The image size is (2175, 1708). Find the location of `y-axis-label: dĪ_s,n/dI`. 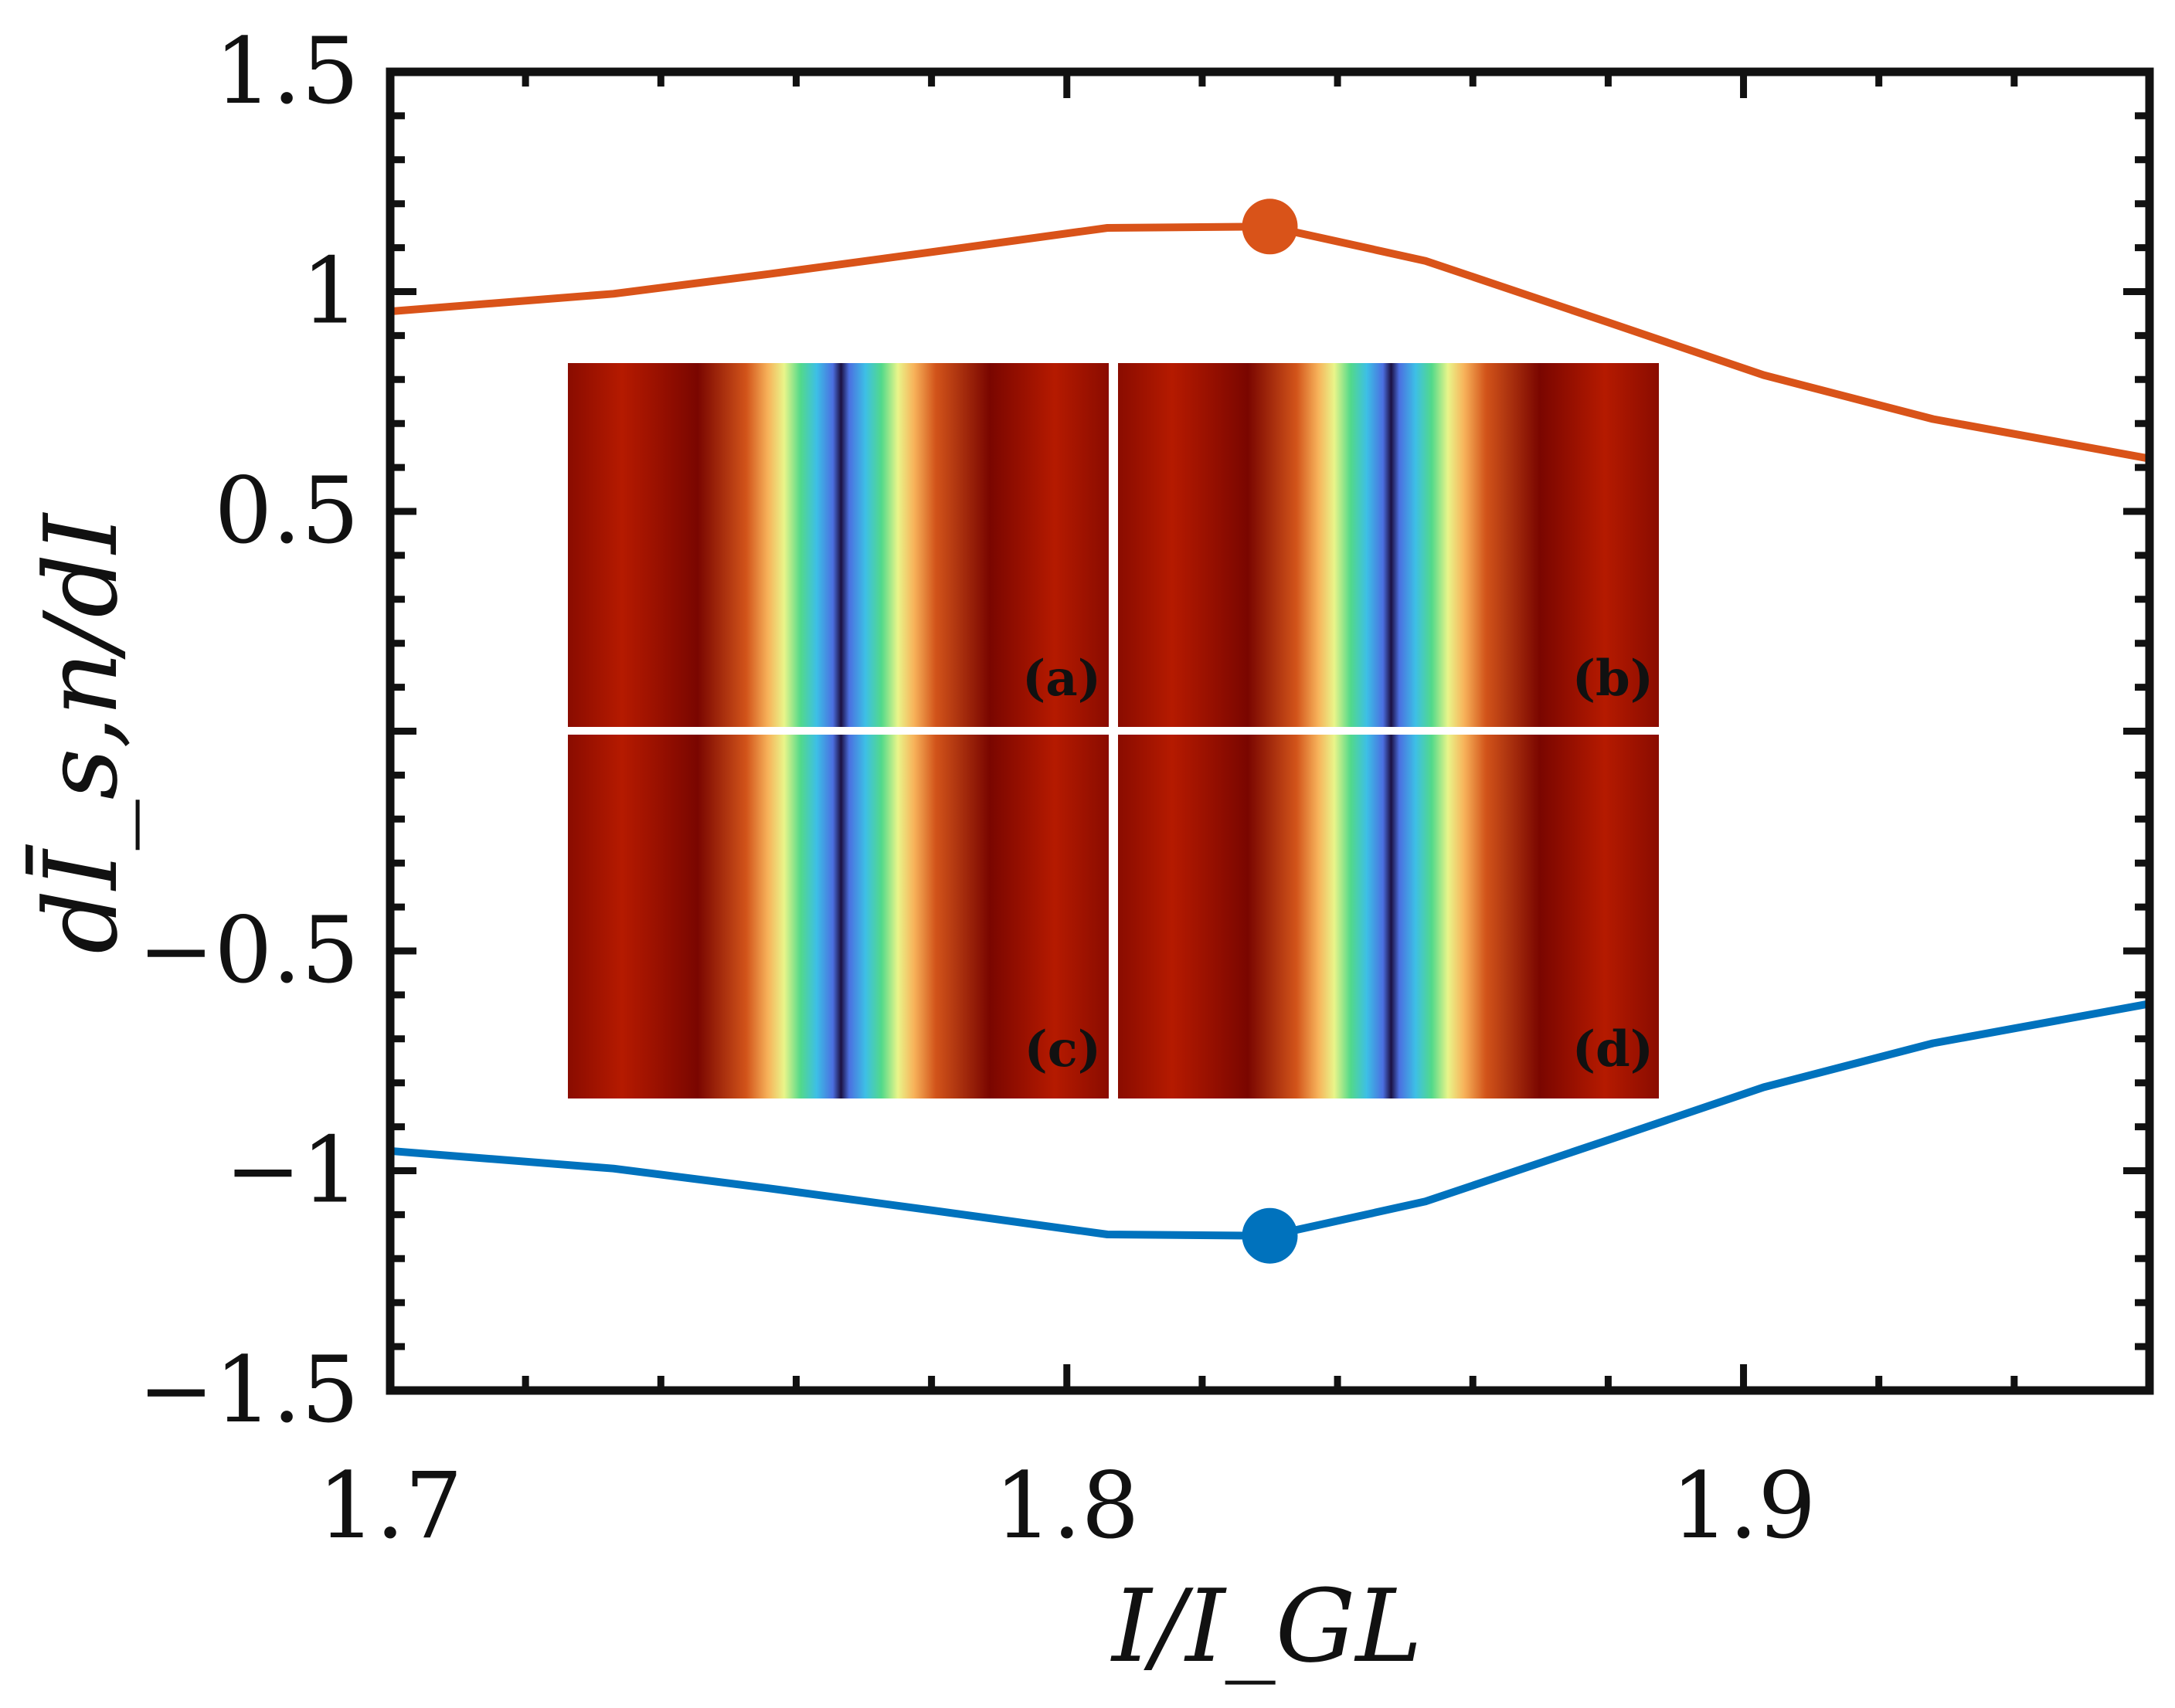

y-axis-label: dĪ_s,n/dI is located at coordinates (81, 733).